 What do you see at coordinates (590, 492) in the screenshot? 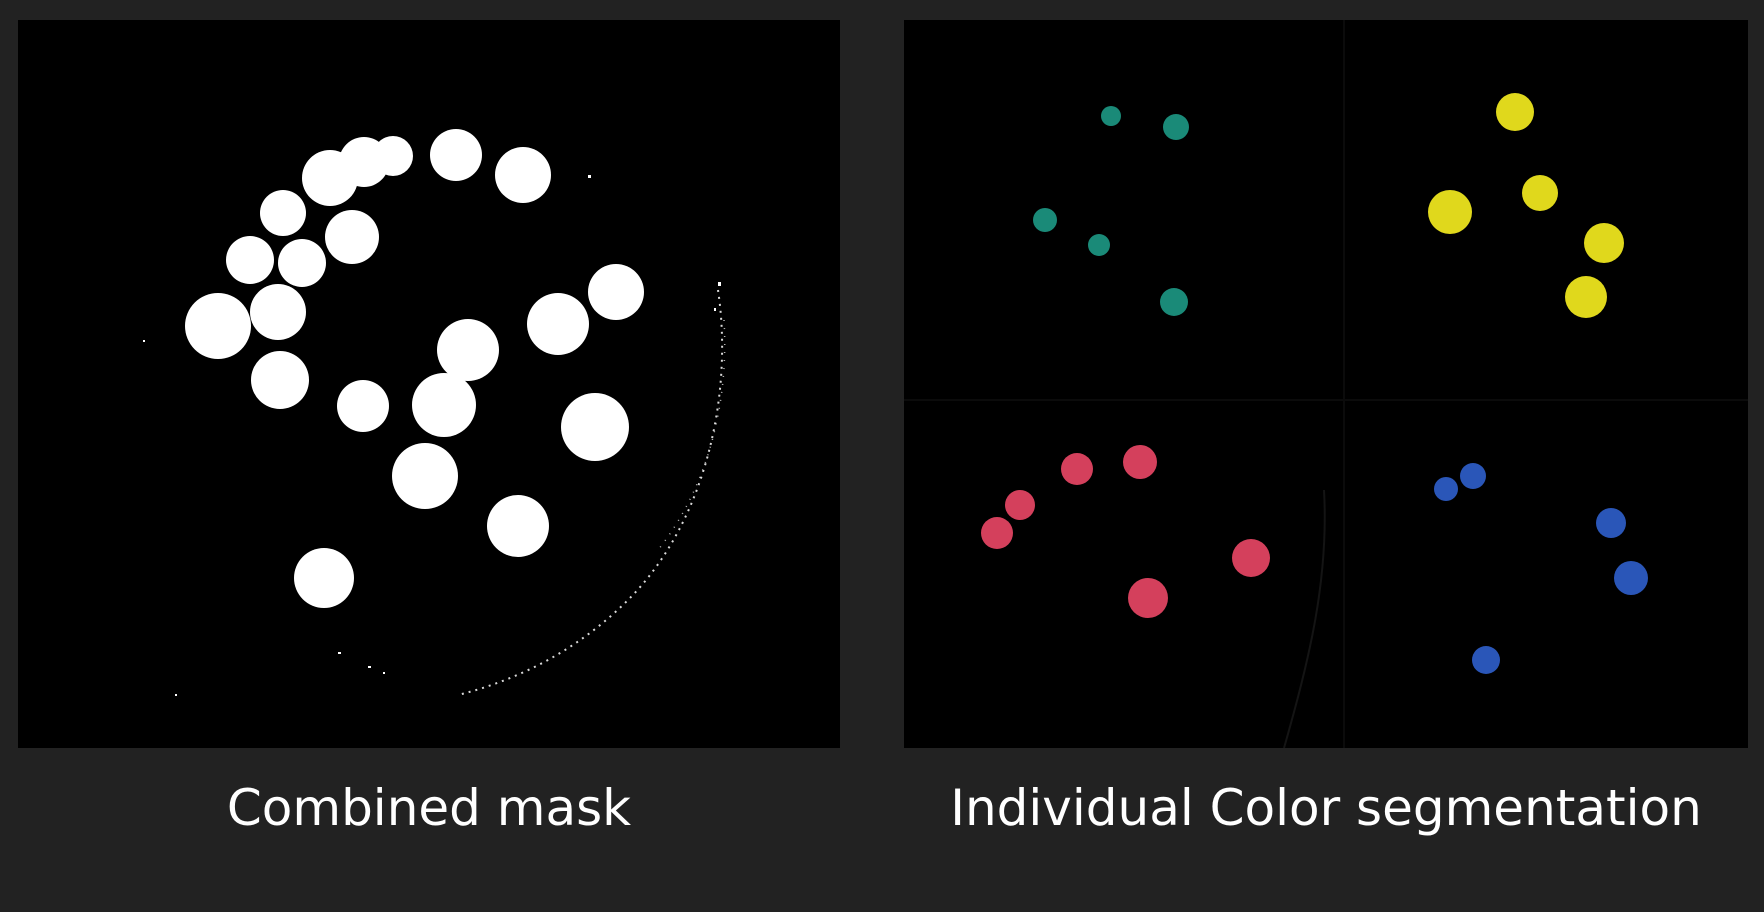
I see `mask-plate-edge-noise` at bounding box center [590, 492].